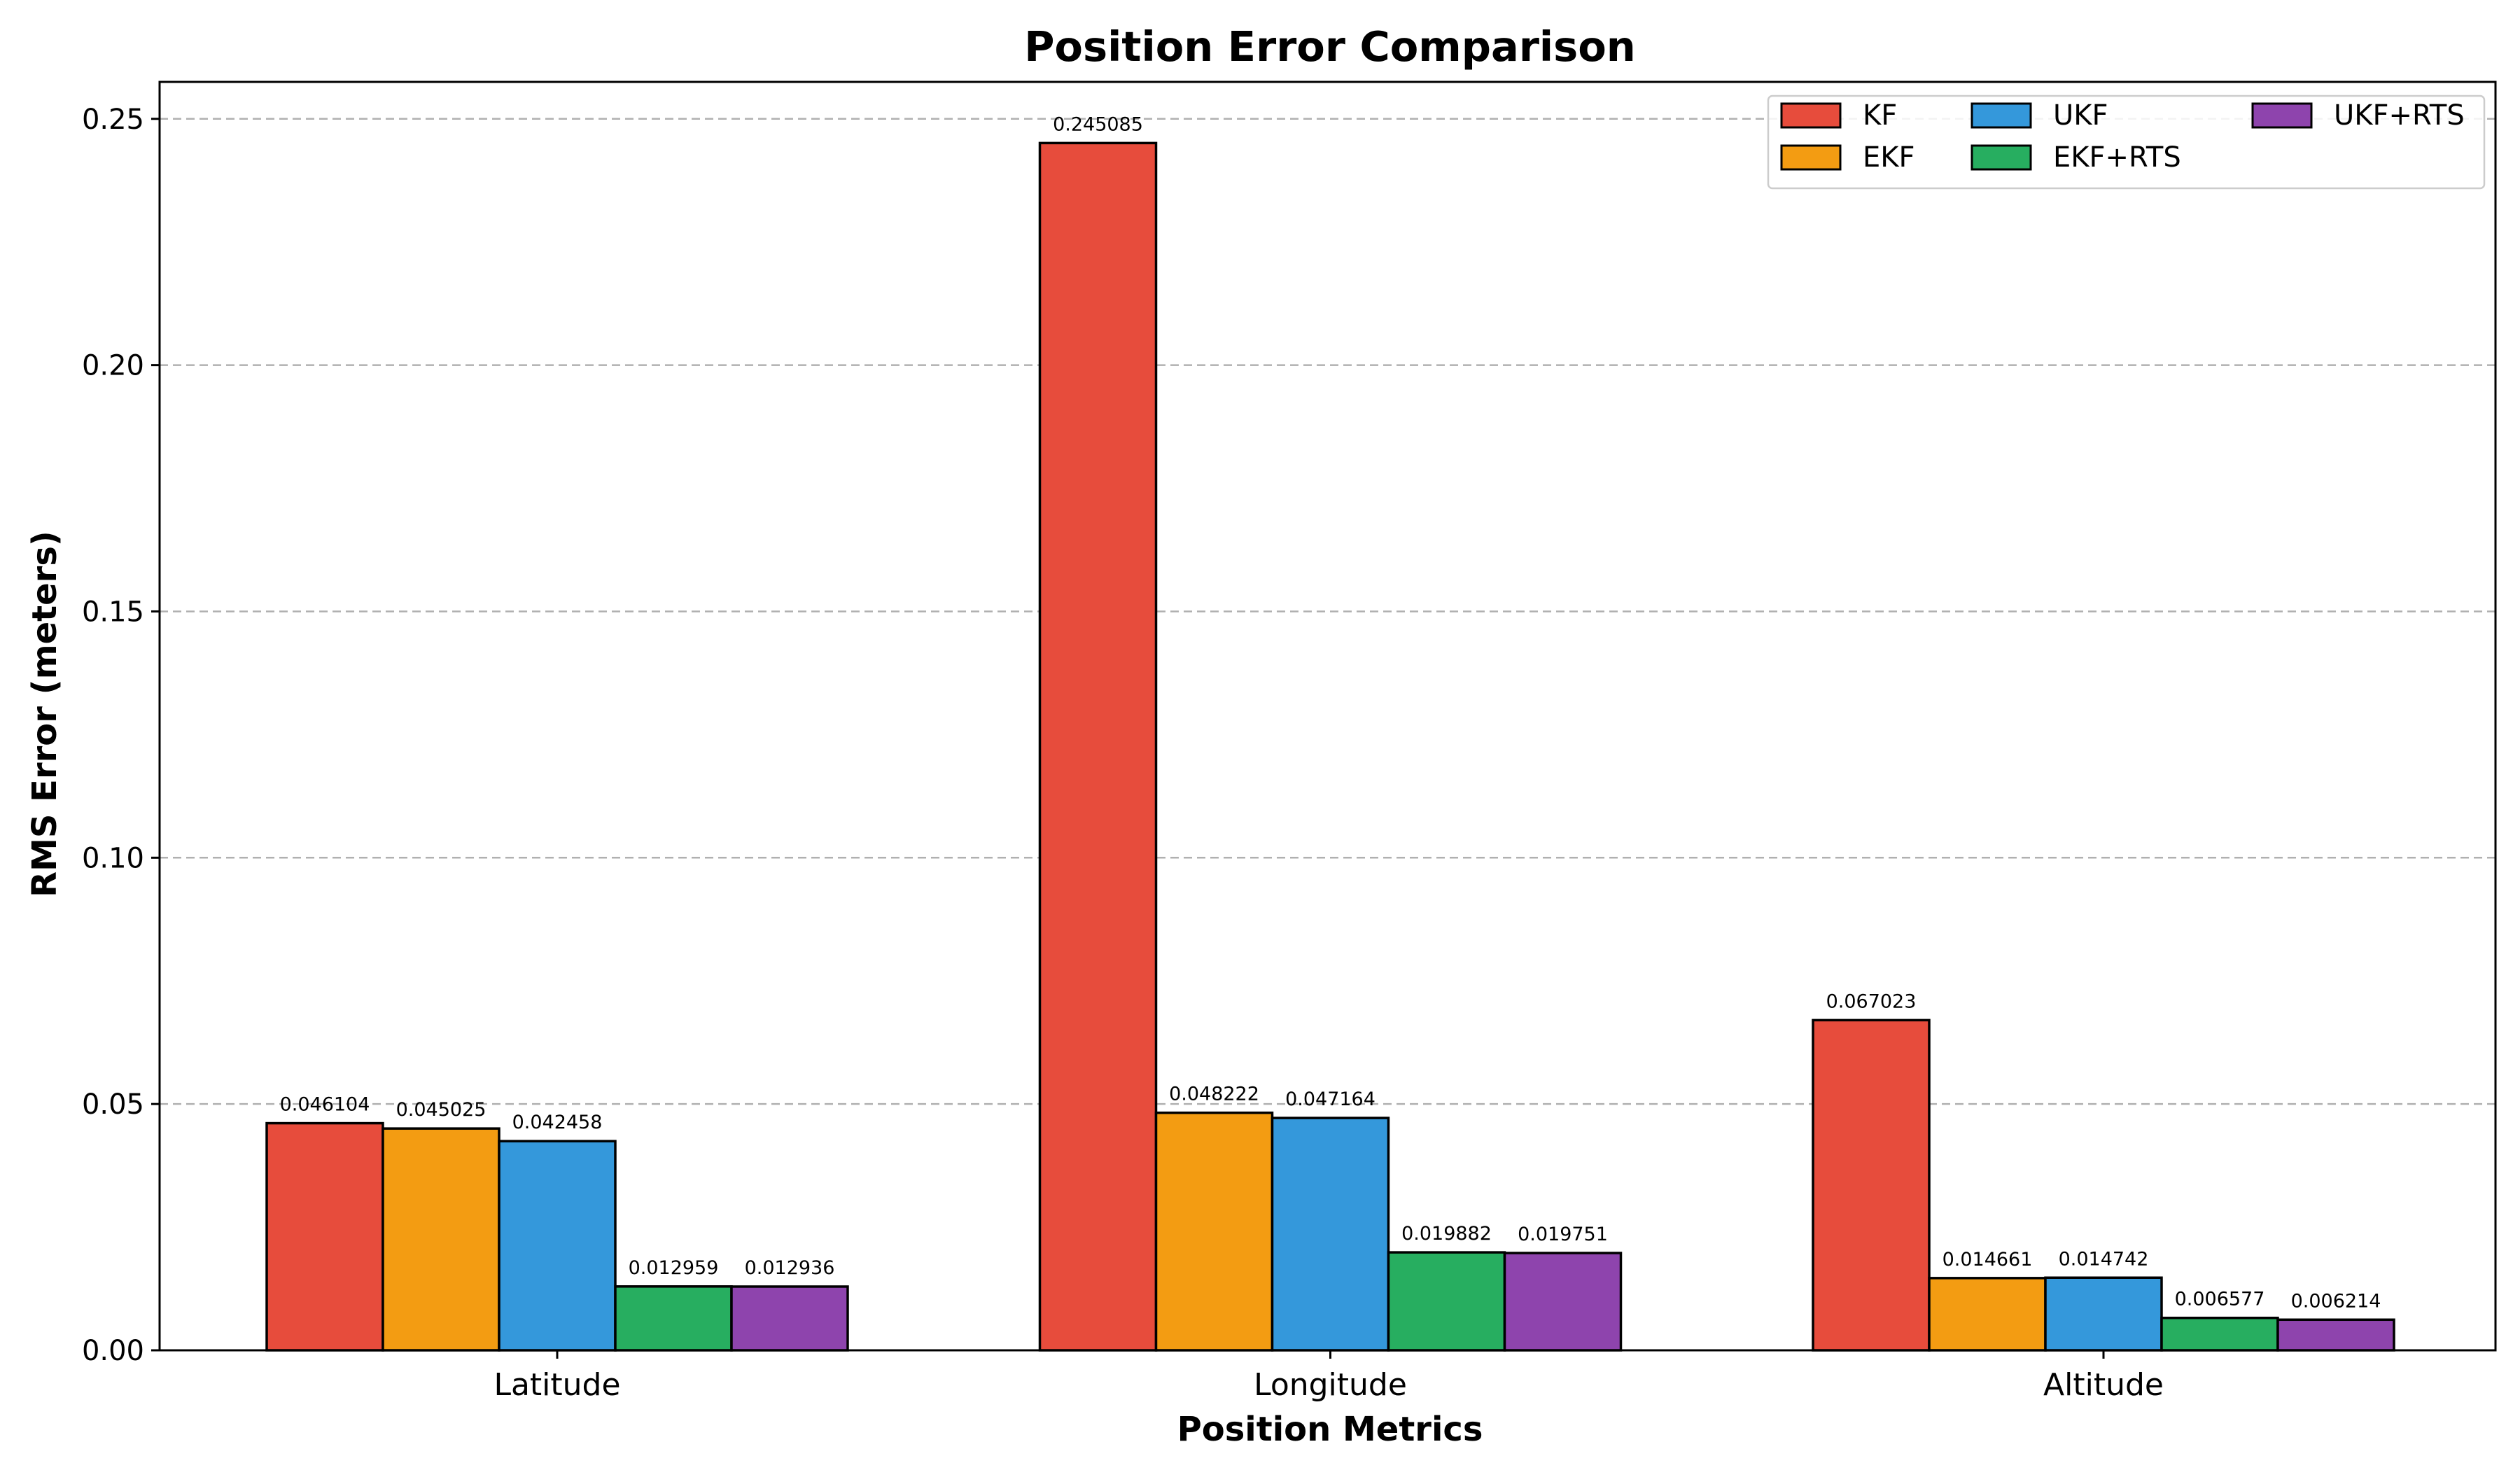 This screenshot has height=1470, width=2520. Describe the element at coordinates (1330, 46) in the screenshot. I see `chart-title: Position Error Comparison` at that location.